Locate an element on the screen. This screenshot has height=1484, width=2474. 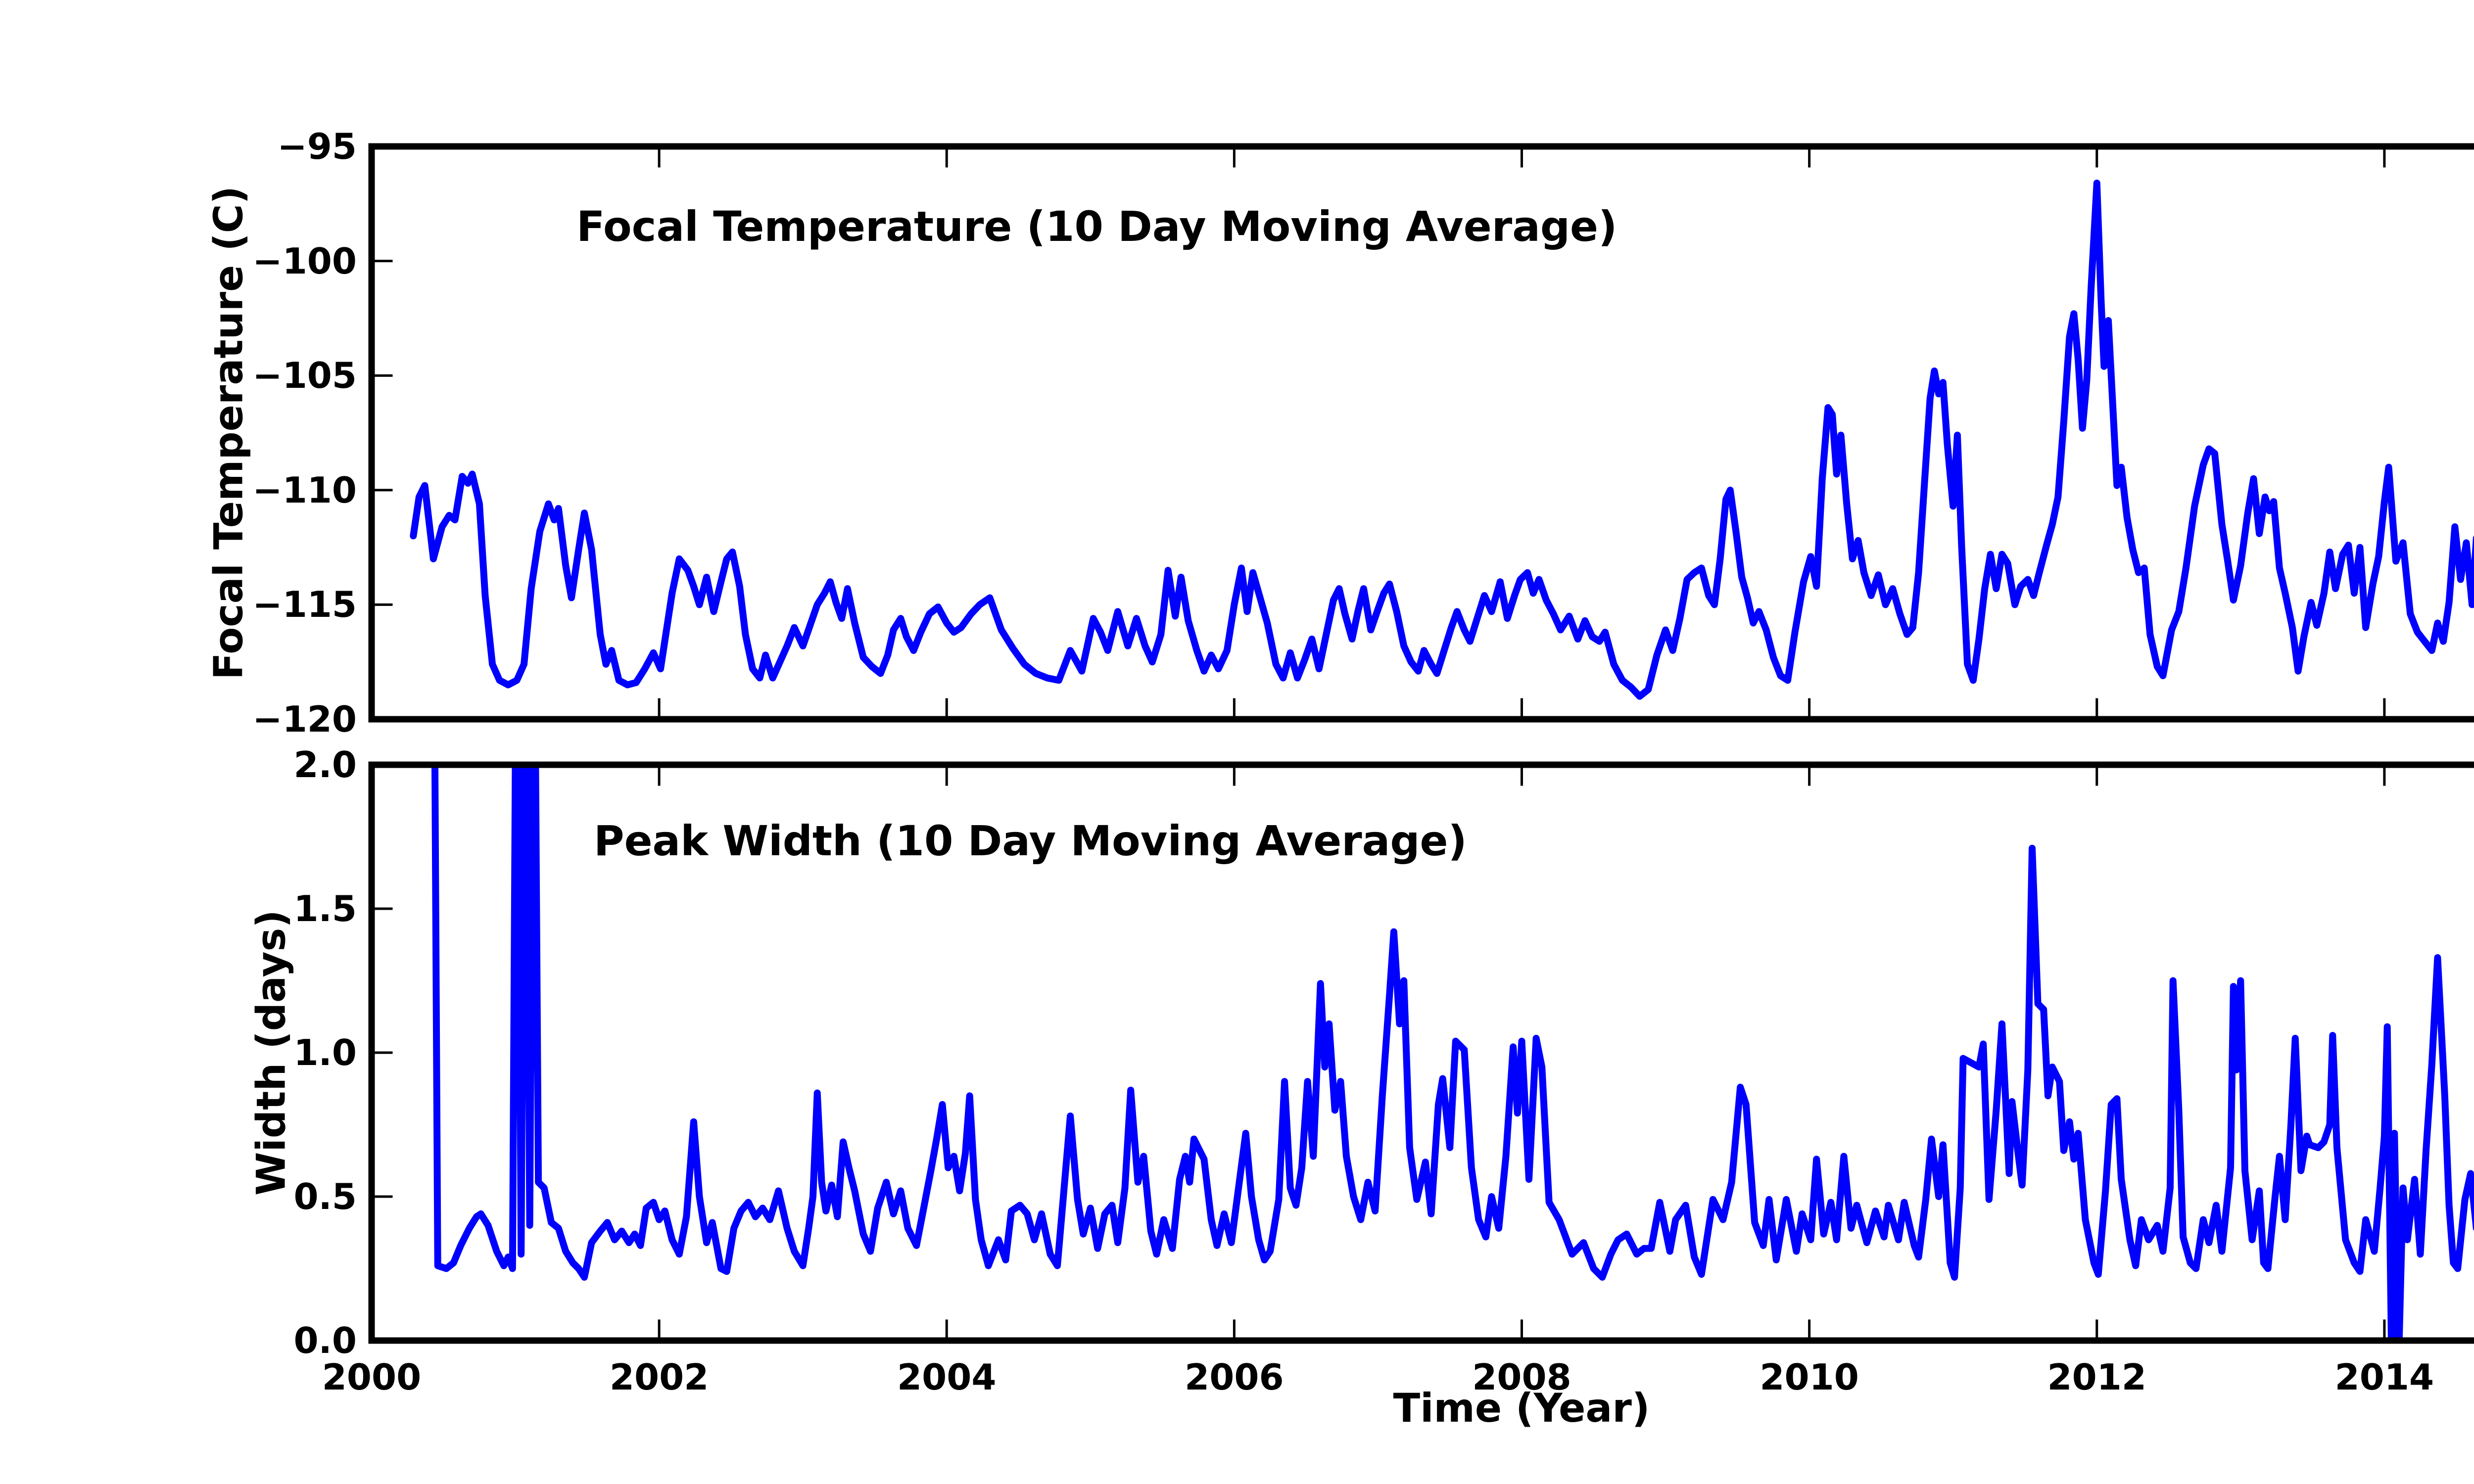
x-tick-label: 2012 is located at coordinates (2096, 1377).